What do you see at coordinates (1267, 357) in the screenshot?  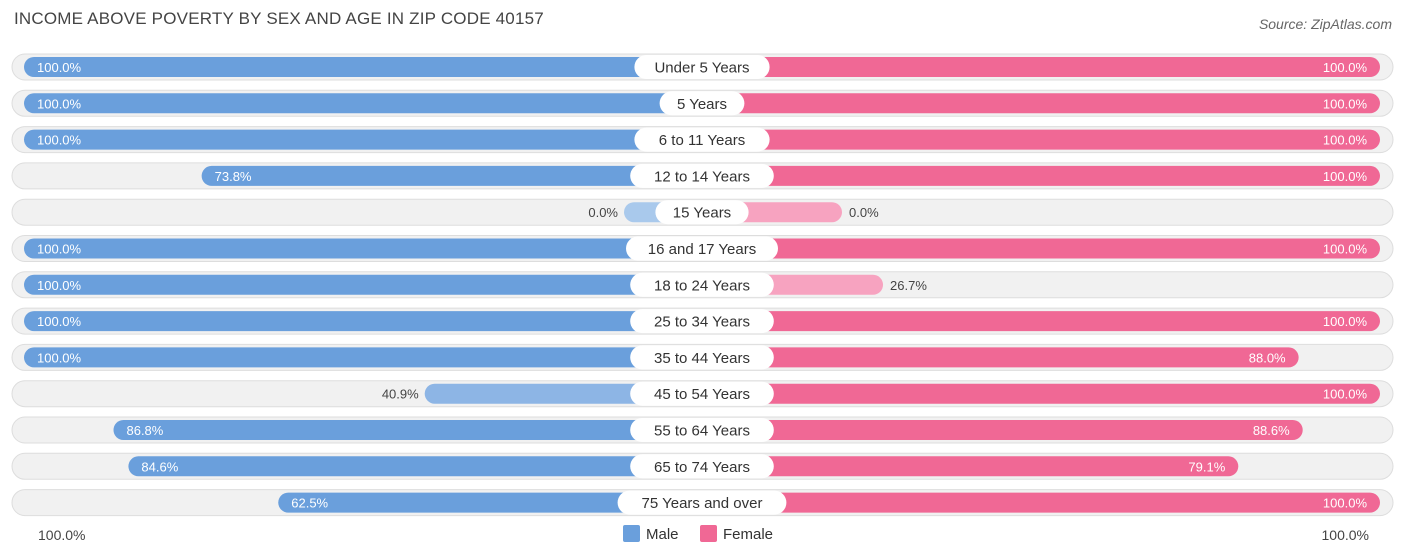 I see `female-value-label-35-to-44-years: 88.0%` at bounding box center [1267, 357].